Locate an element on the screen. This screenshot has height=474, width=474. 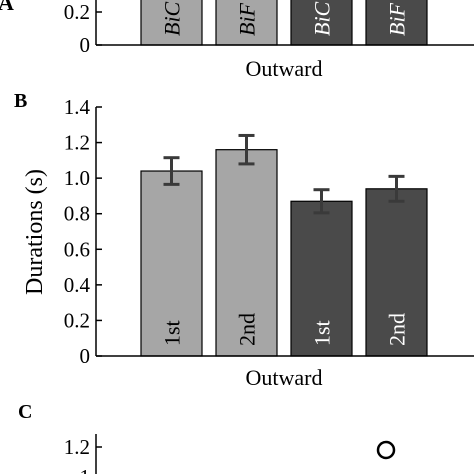
panel-a-yticks: 0.20 is located at coordinates (83, 28).